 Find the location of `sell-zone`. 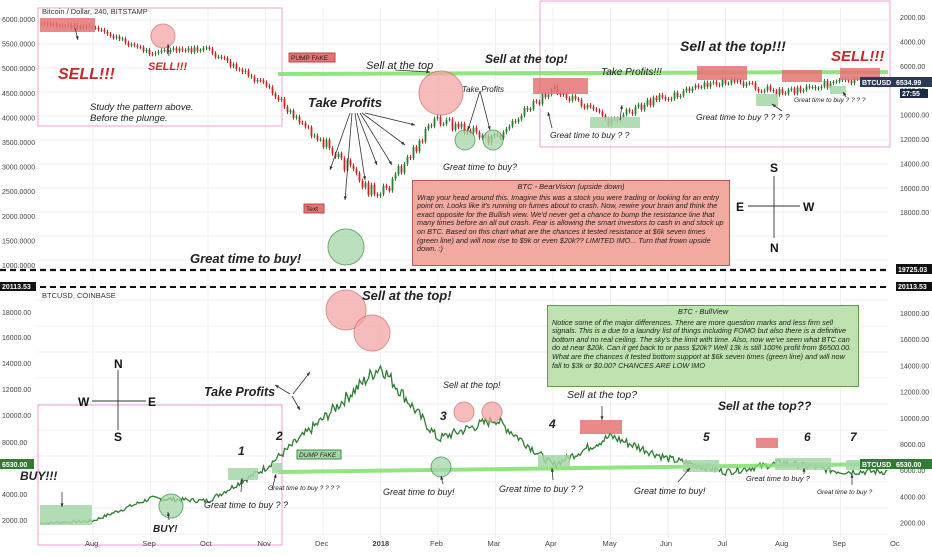

sell-zone is located at coordinates (601, 427).